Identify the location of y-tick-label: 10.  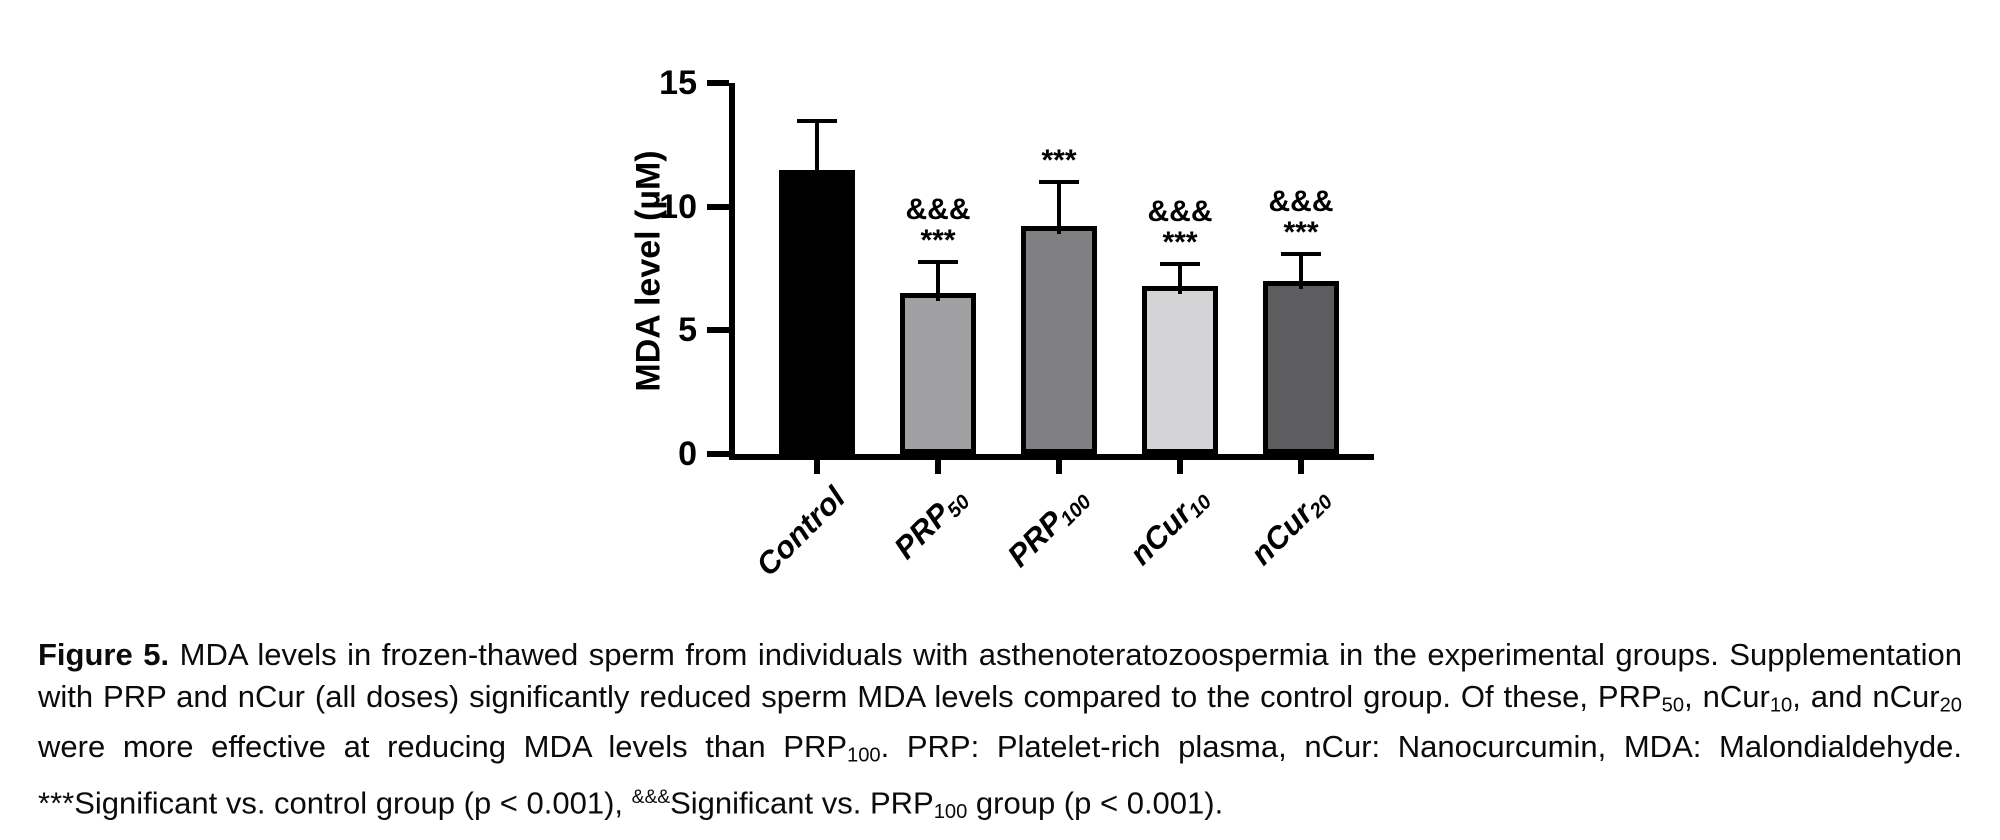
(678, 206).